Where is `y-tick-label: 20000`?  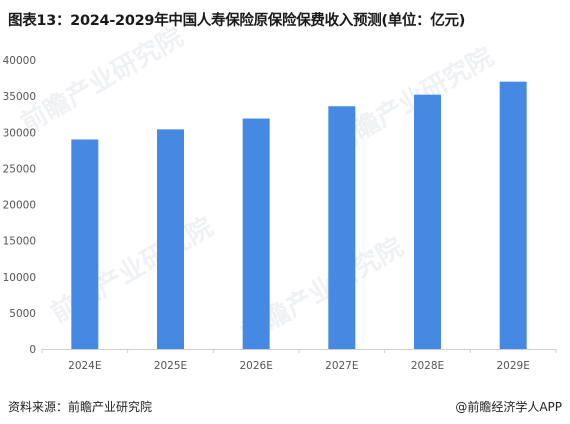 y-tick-label: 20000 is located at coordinates (19, 206).